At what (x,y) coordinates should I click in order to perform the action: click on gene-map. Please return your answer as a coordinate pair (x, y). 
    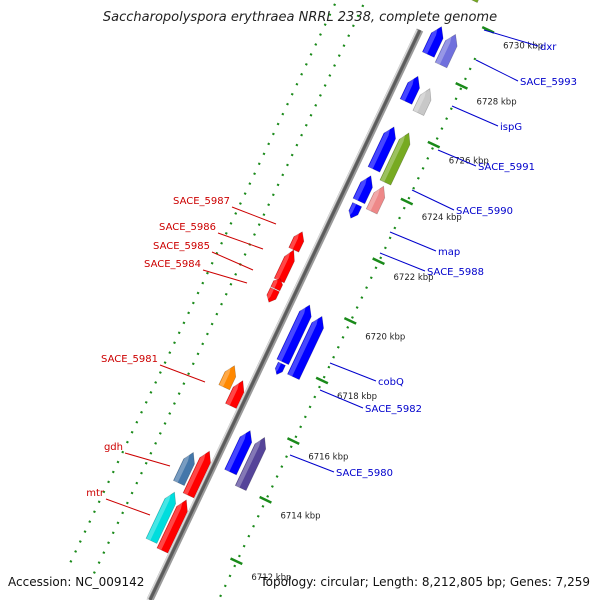
    Looking at the image, I should click on (375, 199).